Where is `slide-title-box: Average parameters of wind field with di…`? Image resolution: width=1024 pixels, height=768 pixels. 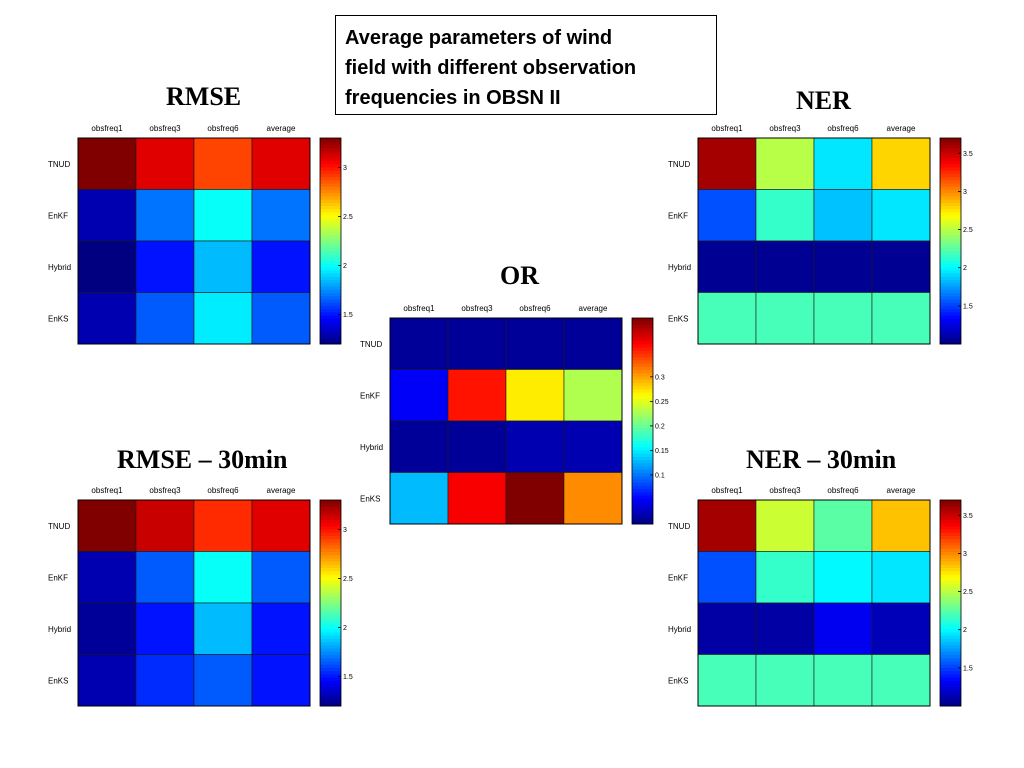 slide-title-box: Average parameters of wind field with di… is located at coordinates (526, 65).